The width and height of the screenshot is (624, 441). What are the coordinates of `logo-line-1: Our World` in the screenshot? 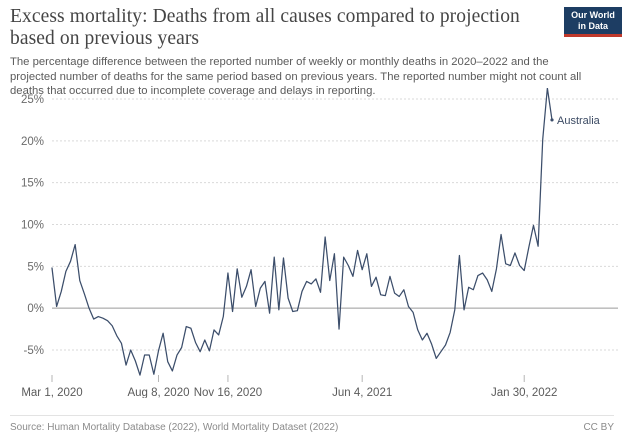 It's located at (593, 15).